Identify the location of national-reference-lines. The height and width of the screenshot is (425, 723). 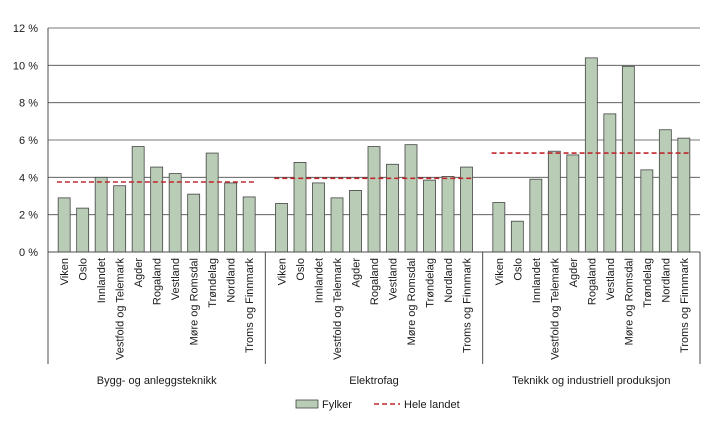
(374, 167).